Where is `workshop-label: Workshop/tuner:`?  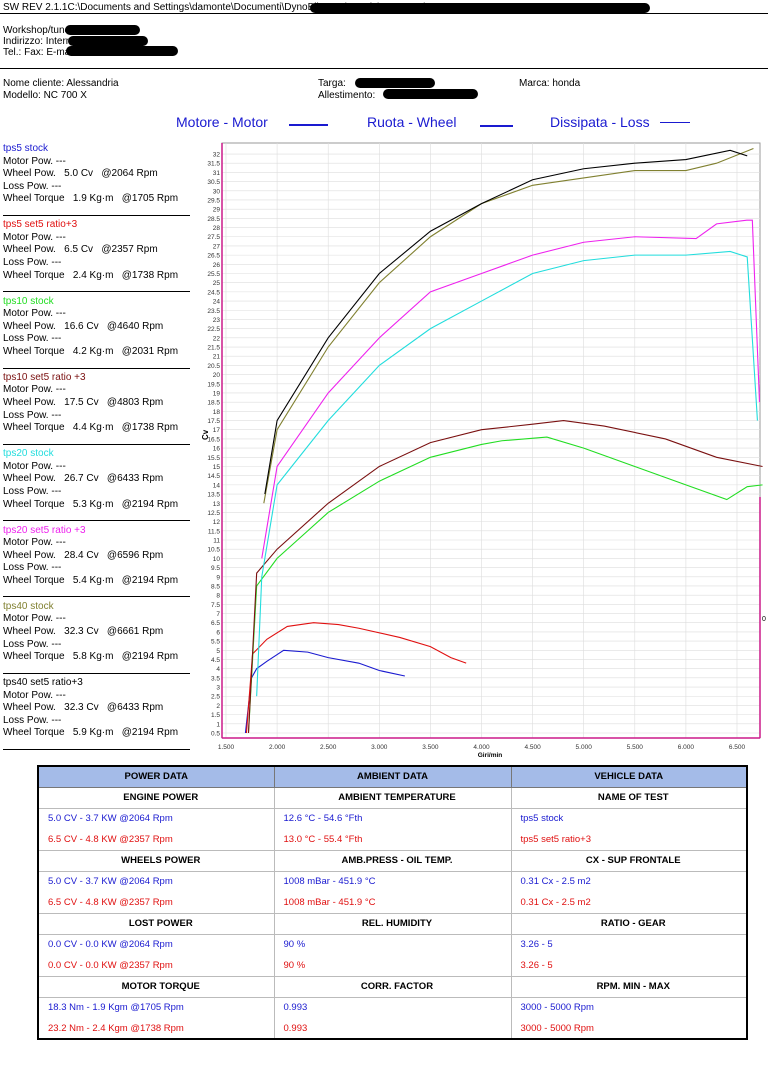
workshop-label: Workshop/tuner: is located at coordinates (40, 30).